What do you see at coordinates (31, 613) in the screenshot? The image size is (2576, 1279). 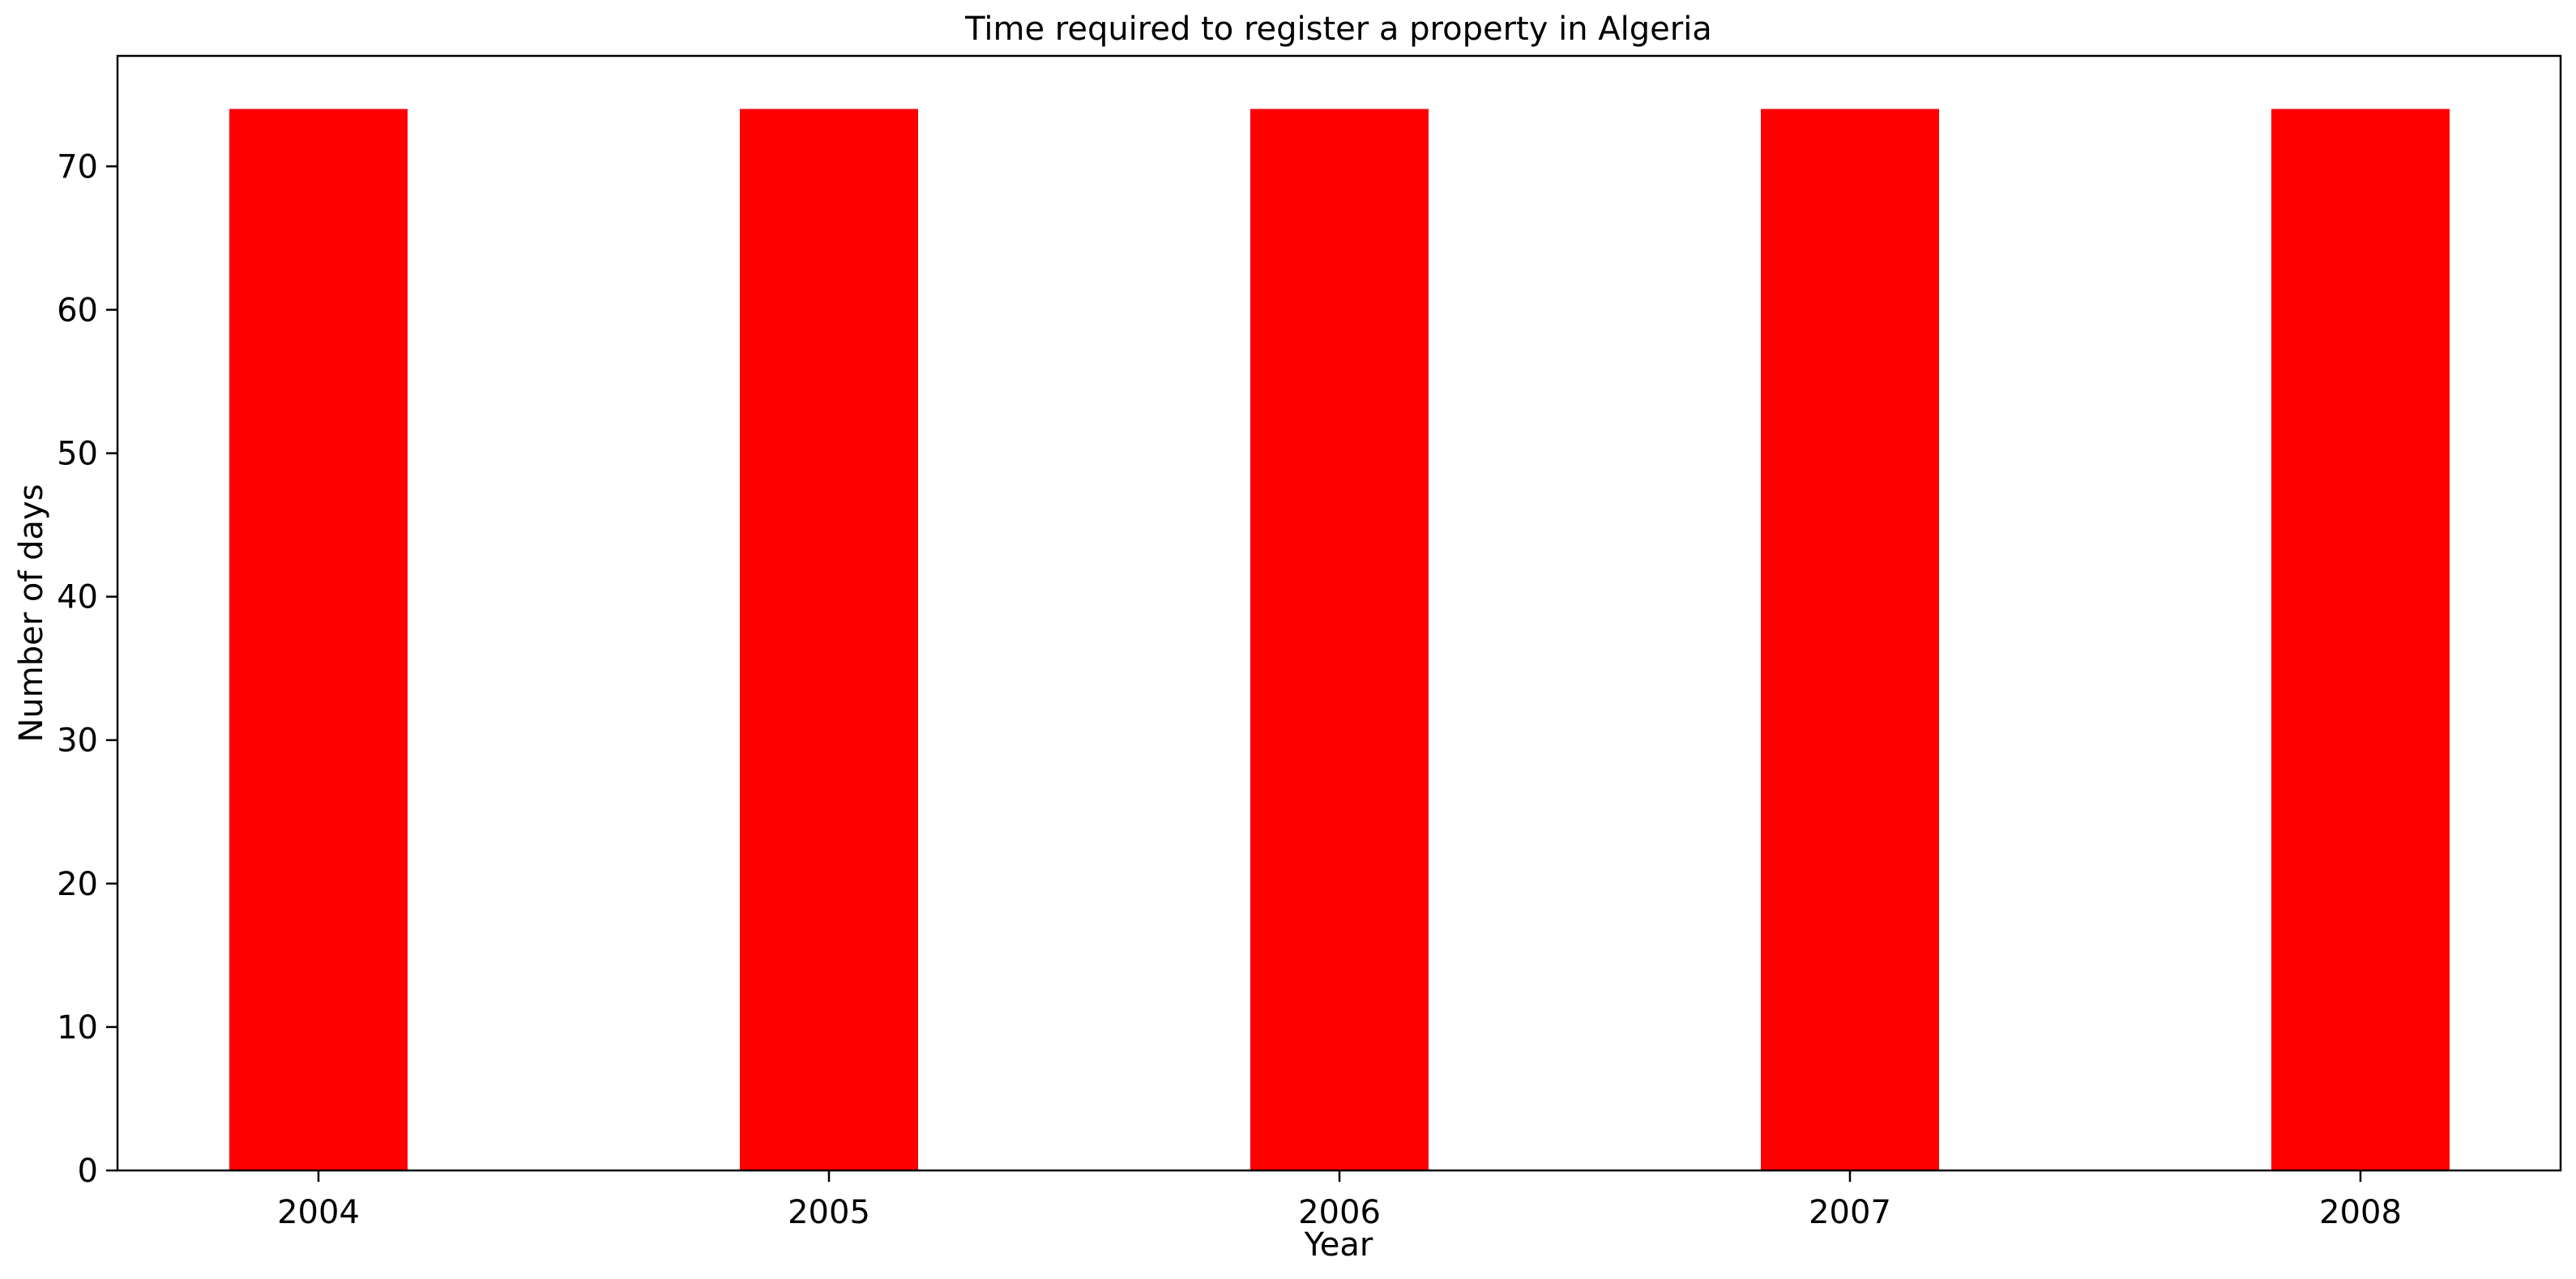 I see `y-axis-label: Number of days` at bounding box center [31, 613].